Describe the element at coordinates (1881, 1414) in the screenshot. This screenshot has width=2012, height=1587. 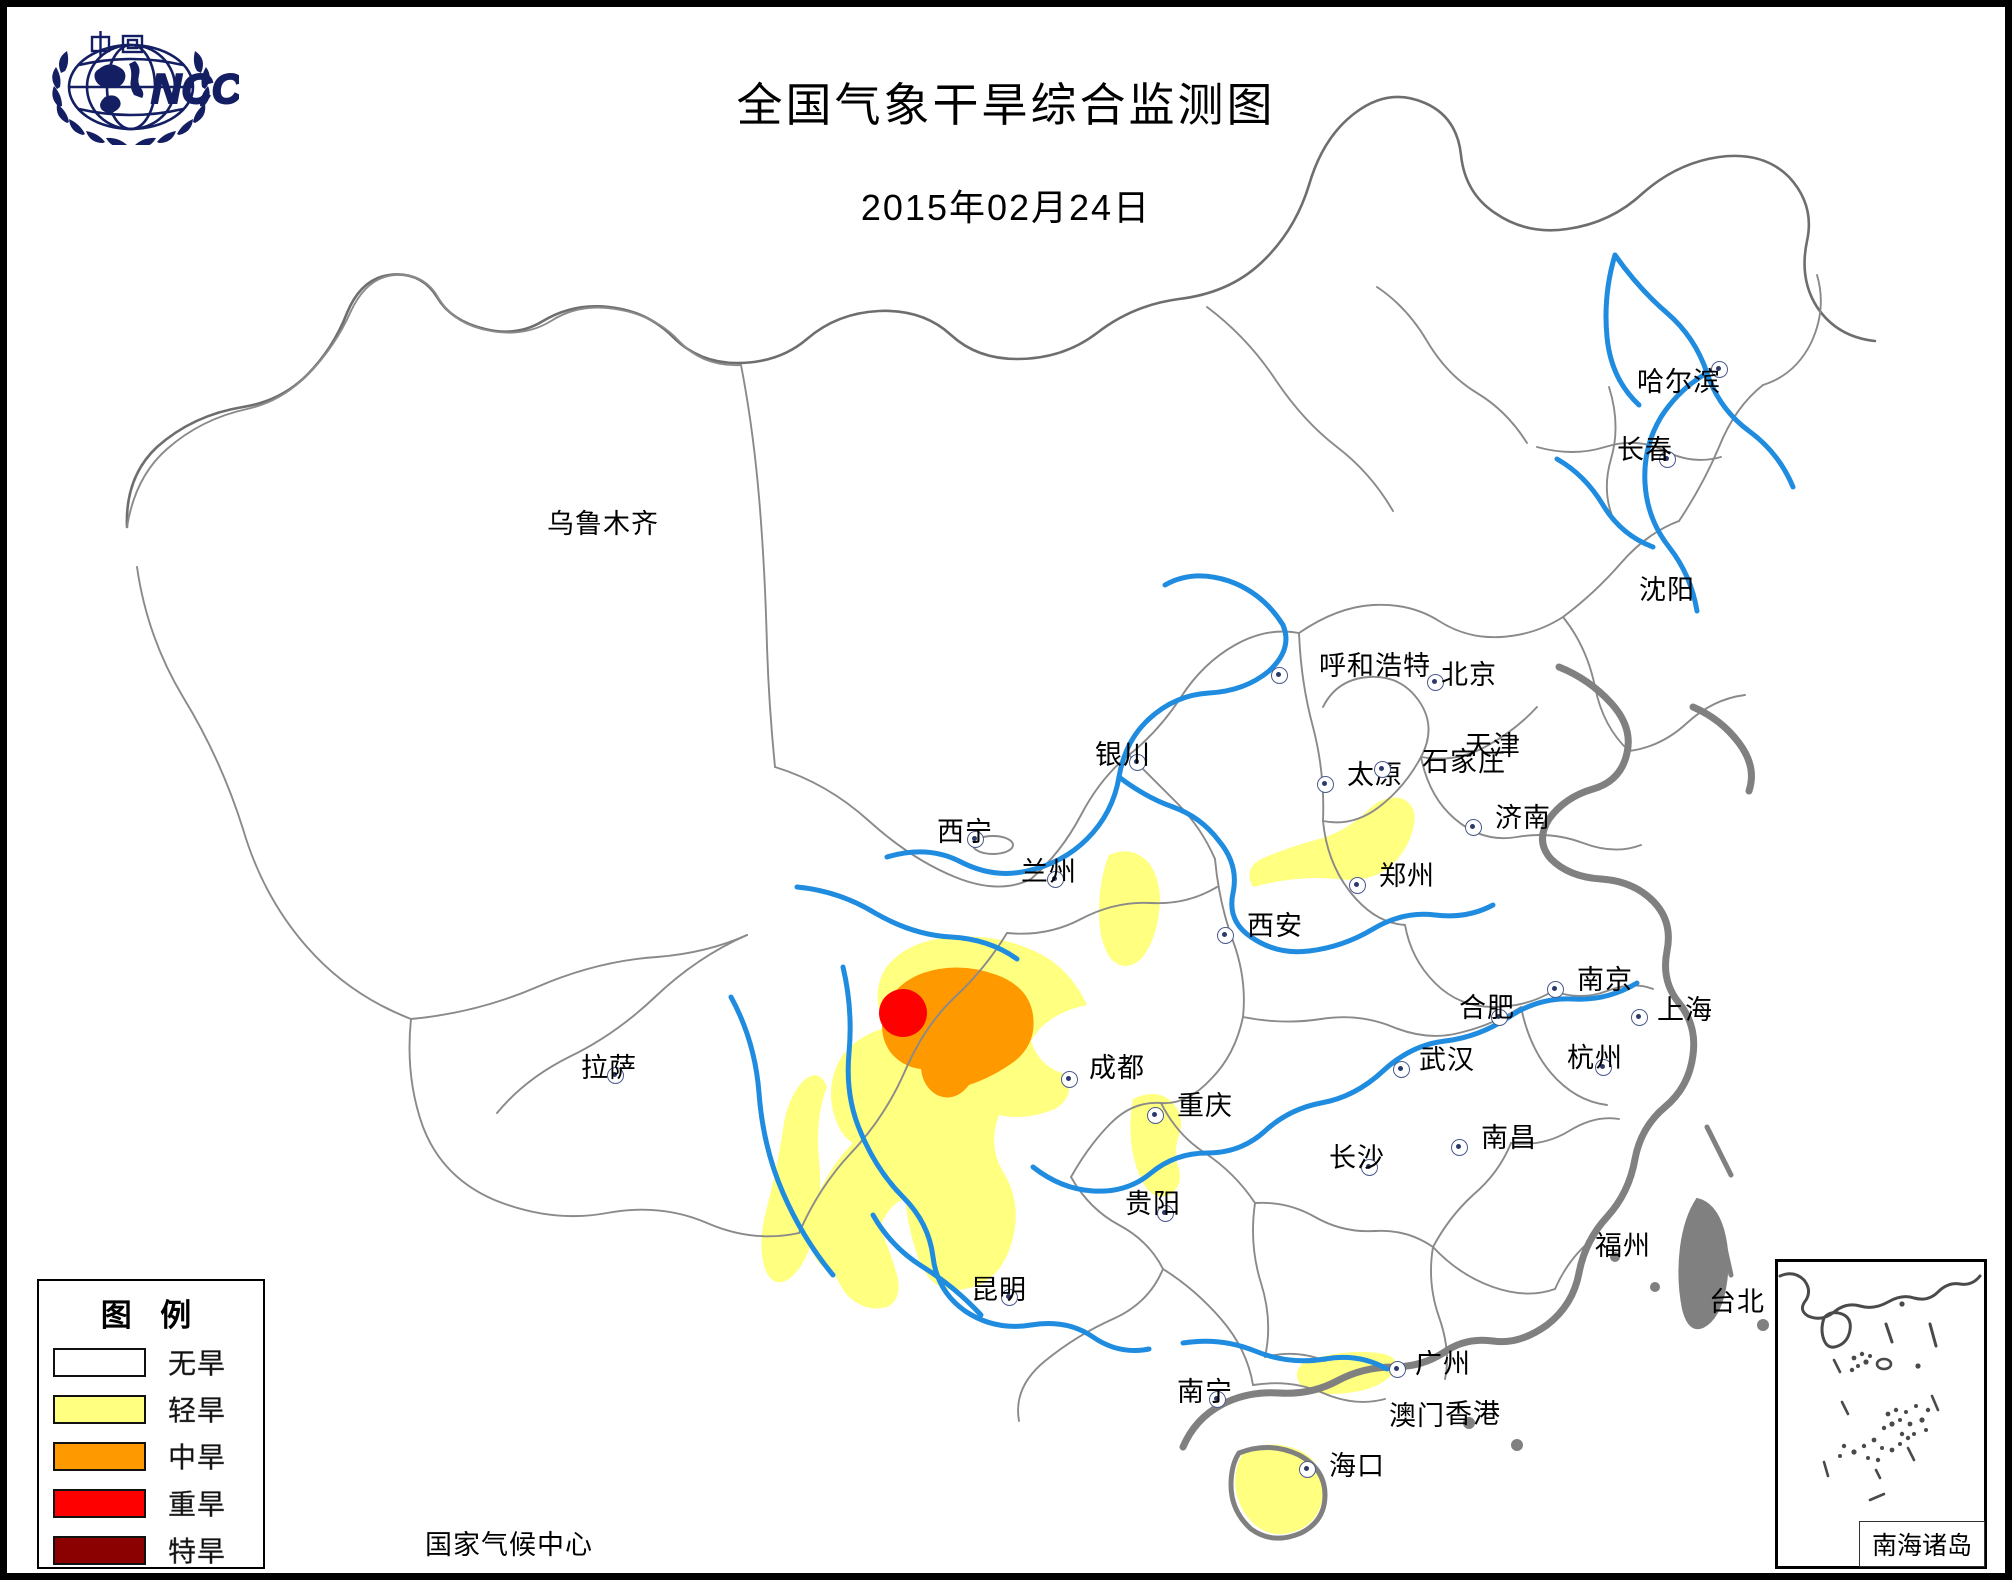
I see `south-china-sea-inset: 南海诸岛` at that location.